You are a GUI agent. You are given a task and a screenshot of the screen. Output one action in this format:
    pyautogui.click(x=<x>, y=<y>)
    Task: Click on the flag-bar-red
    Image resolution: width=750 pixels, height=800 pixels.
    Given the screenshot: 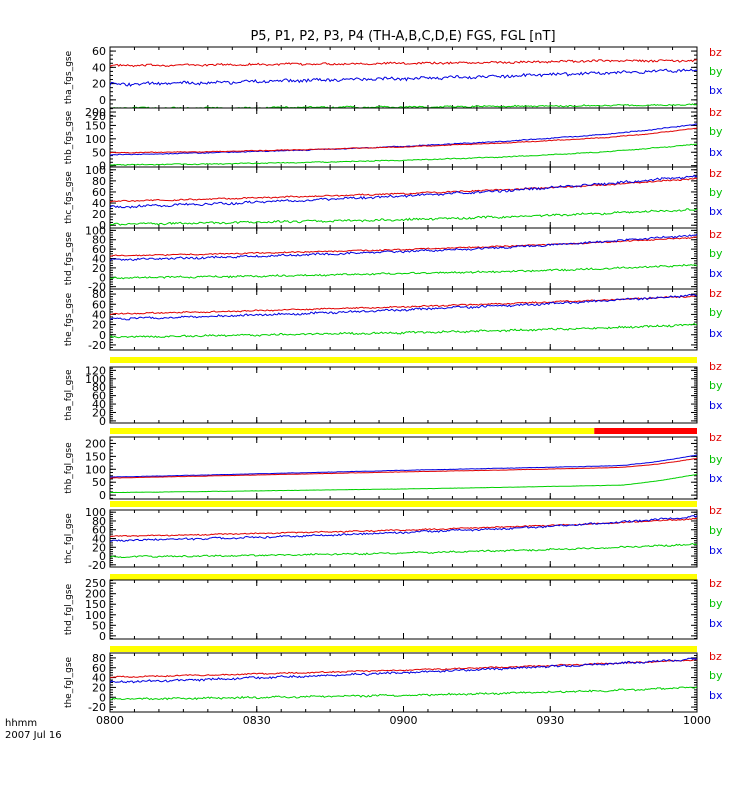 What is the action you would take?
    pyautogui.click(x=645, y=431)
    